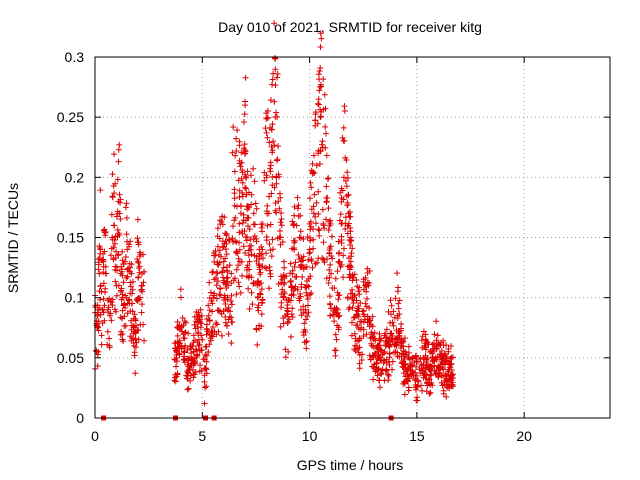  Describe the element at coordinates (75, 177) in the screenshot. I see `y-tick-label: 0.2` at that location.